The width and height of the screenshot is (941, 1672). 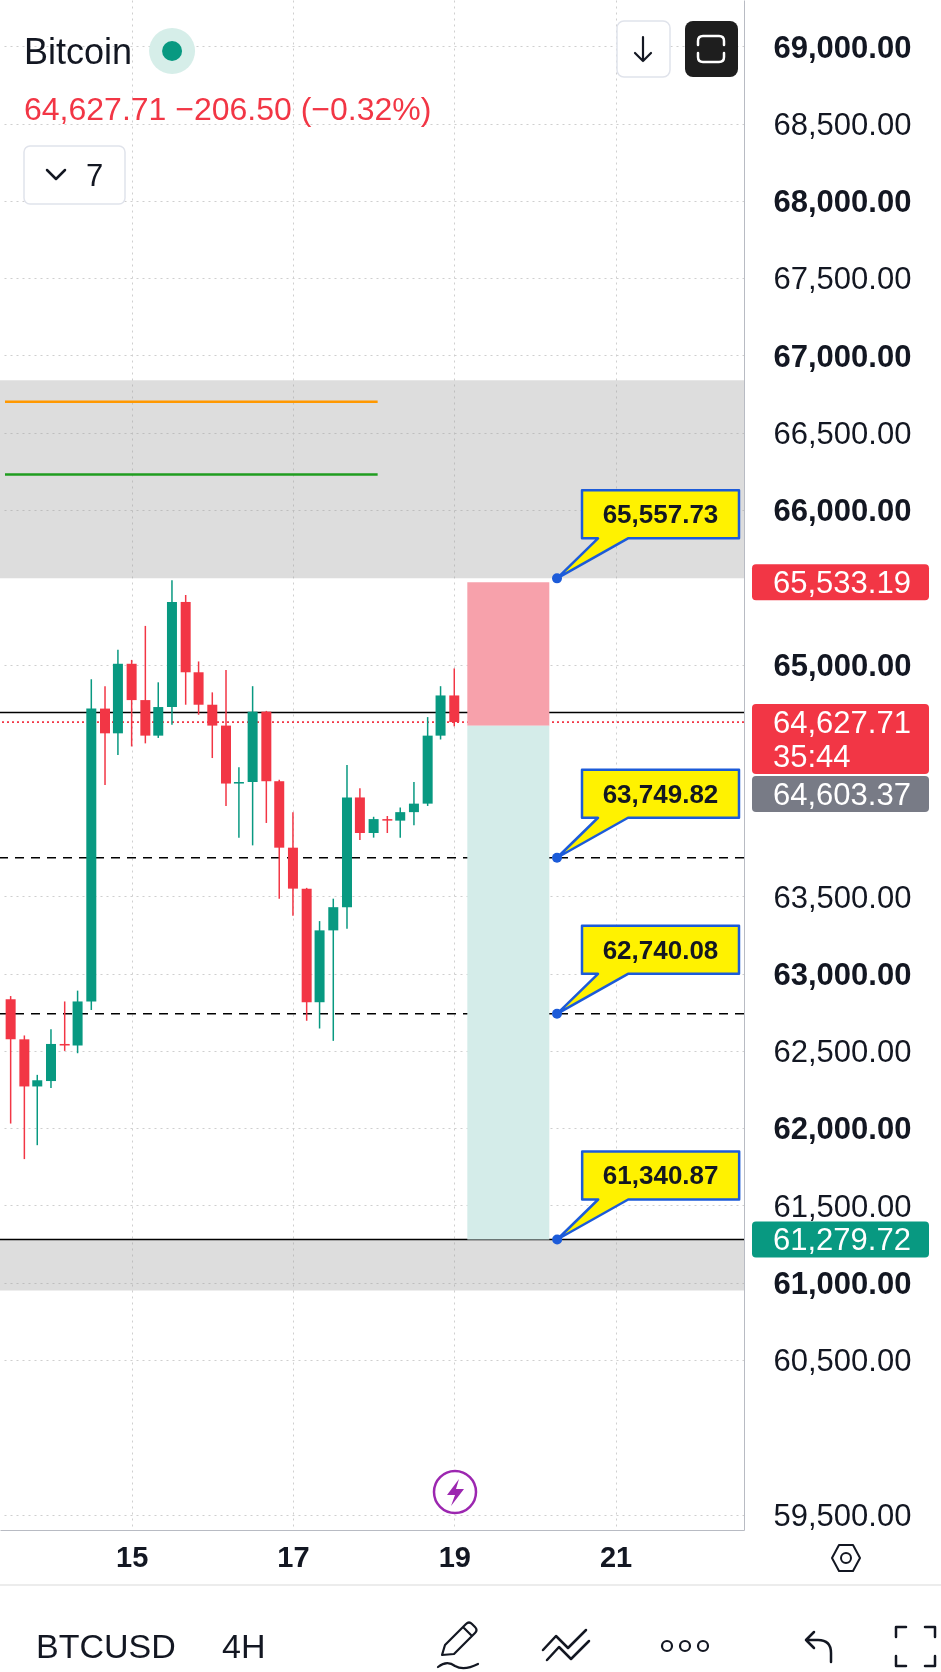 I want to click on text: Bitcoin, so click(x=78, y=51).